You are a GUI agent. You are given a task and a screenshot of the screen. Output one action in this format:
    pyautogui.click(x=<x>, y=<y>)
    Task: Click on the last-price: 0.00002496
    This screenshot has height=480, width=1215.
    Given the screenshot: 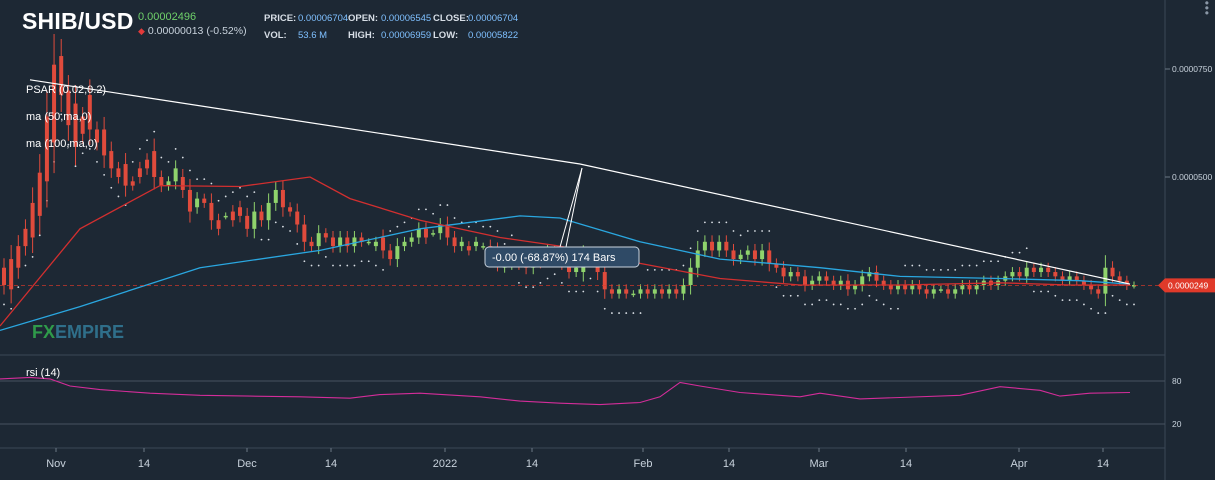 What is the action you would take?
    pyautogui.click(x=167, y=17)
    